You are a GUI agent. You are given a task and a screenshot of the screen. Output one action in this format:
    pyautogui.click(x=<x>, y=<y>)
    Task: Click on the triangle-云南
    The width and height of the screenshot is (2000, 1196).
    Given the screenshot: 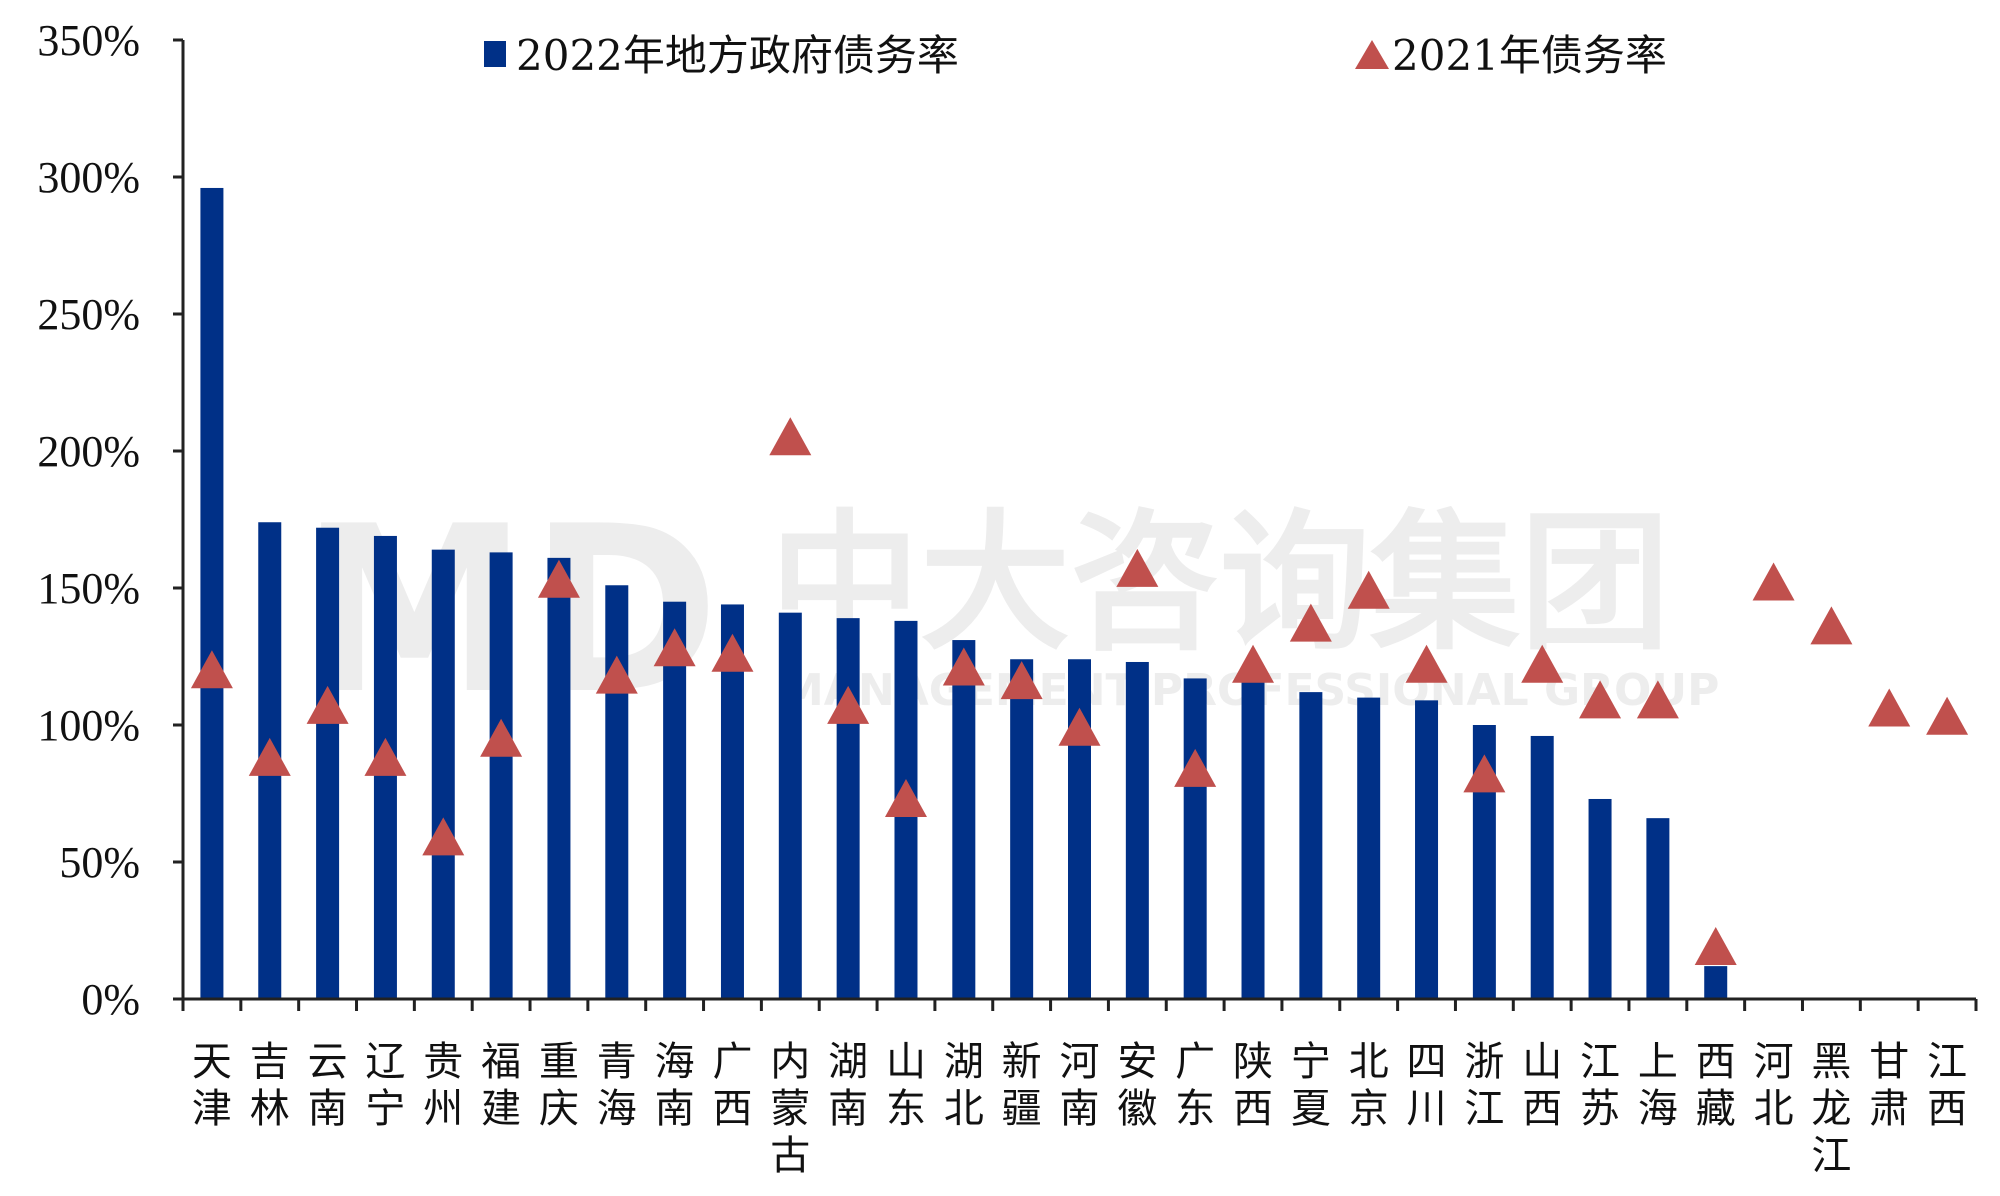 What is the action you would take?
    pyautogui.click(x=327, y=704)
    